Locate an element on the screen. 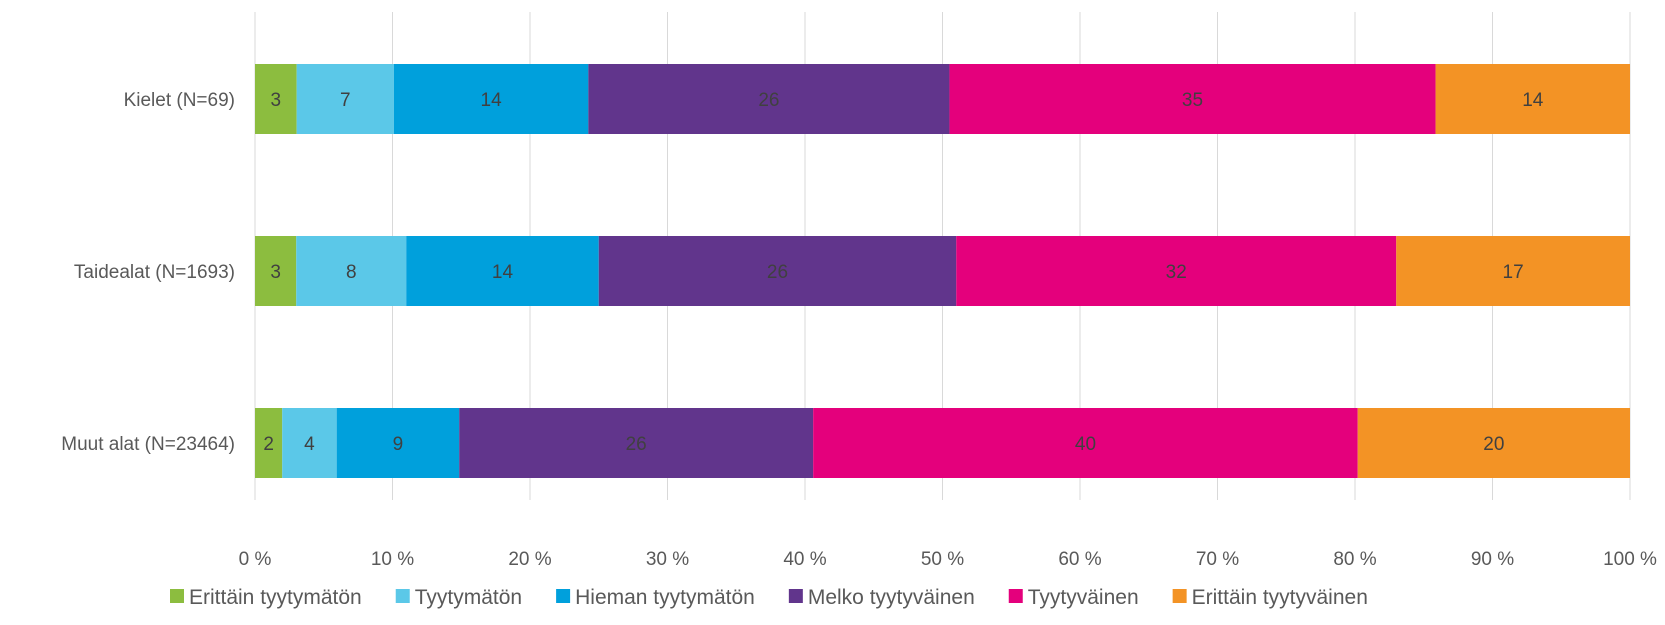 The width and height of the screenshot is (1665, 625). data-label: 20 is located at coordinates (1493, 444).